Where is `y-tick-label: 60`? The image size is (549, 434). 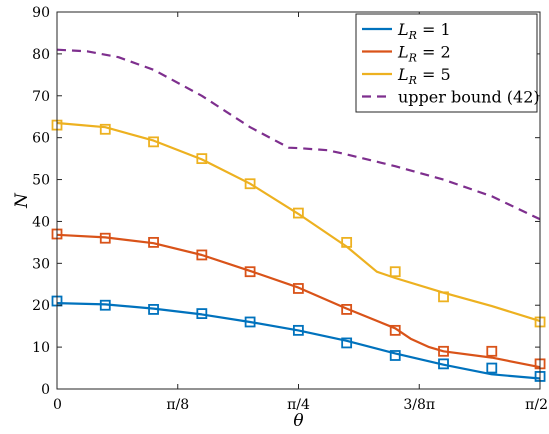 y-tick-label: 60 is located at coordinates (41, 139).